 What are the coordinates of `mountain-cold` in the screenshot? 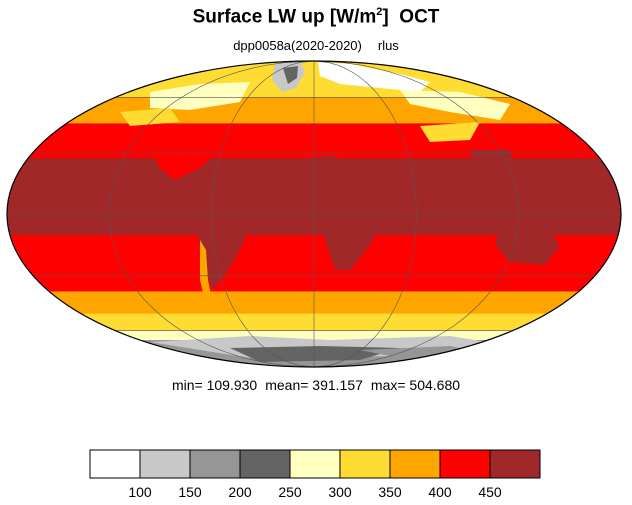 It's located at (150, 117).